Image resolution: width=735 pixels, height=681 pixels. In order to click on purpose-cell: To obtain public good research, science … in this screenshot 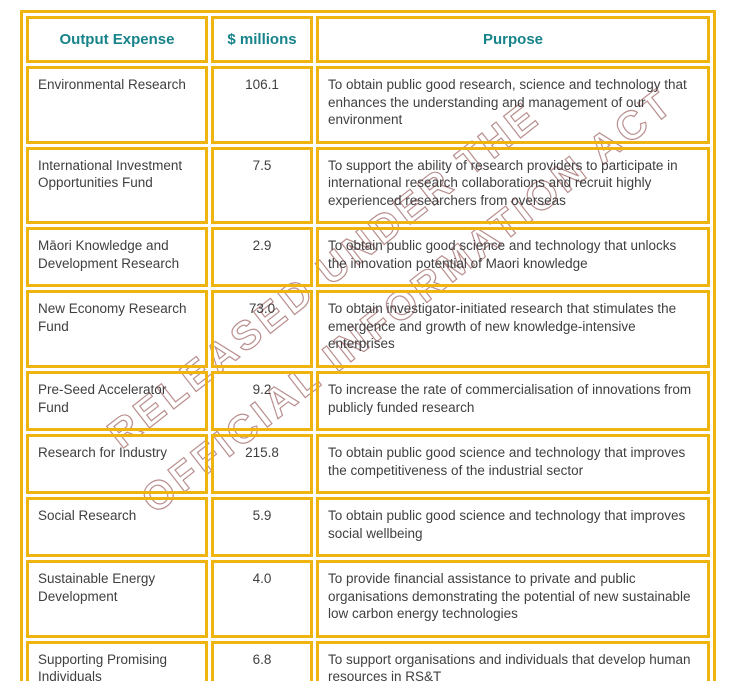, I will do `click(513, 105)`.